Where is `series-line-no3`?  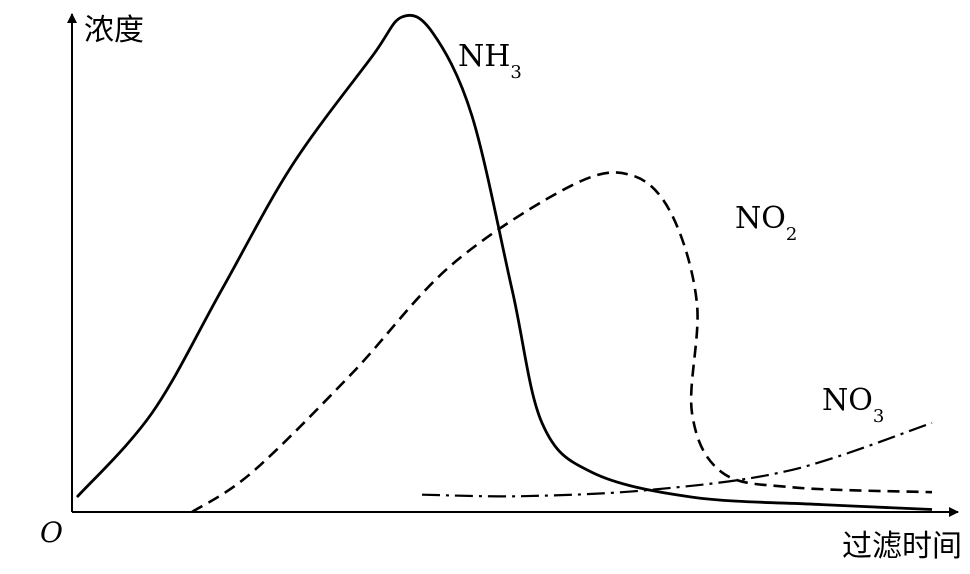 series-line-no3 is located at coordinates (677, 459).